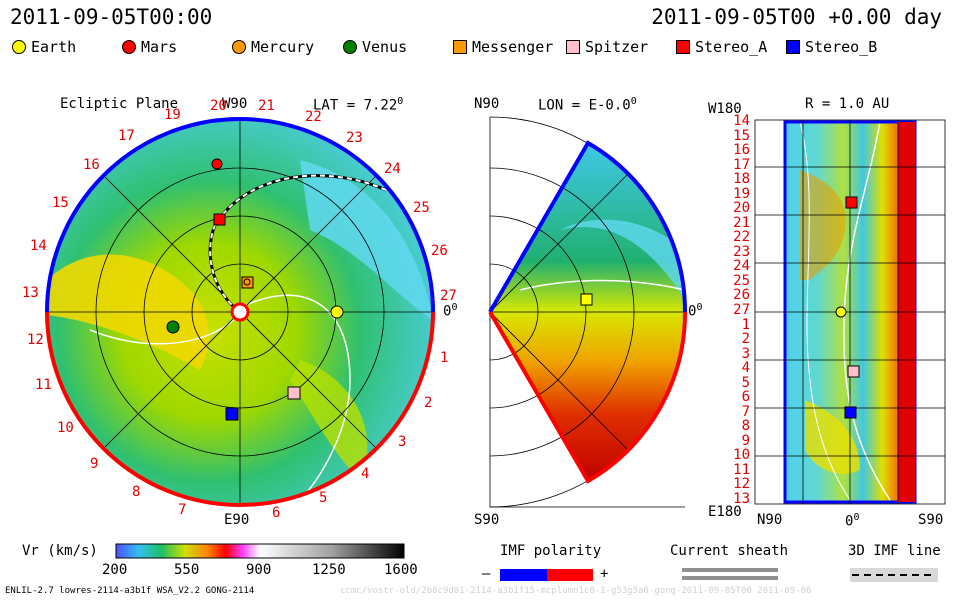  I want to click on latlon-top-left-label: W180, so click(725, 109).